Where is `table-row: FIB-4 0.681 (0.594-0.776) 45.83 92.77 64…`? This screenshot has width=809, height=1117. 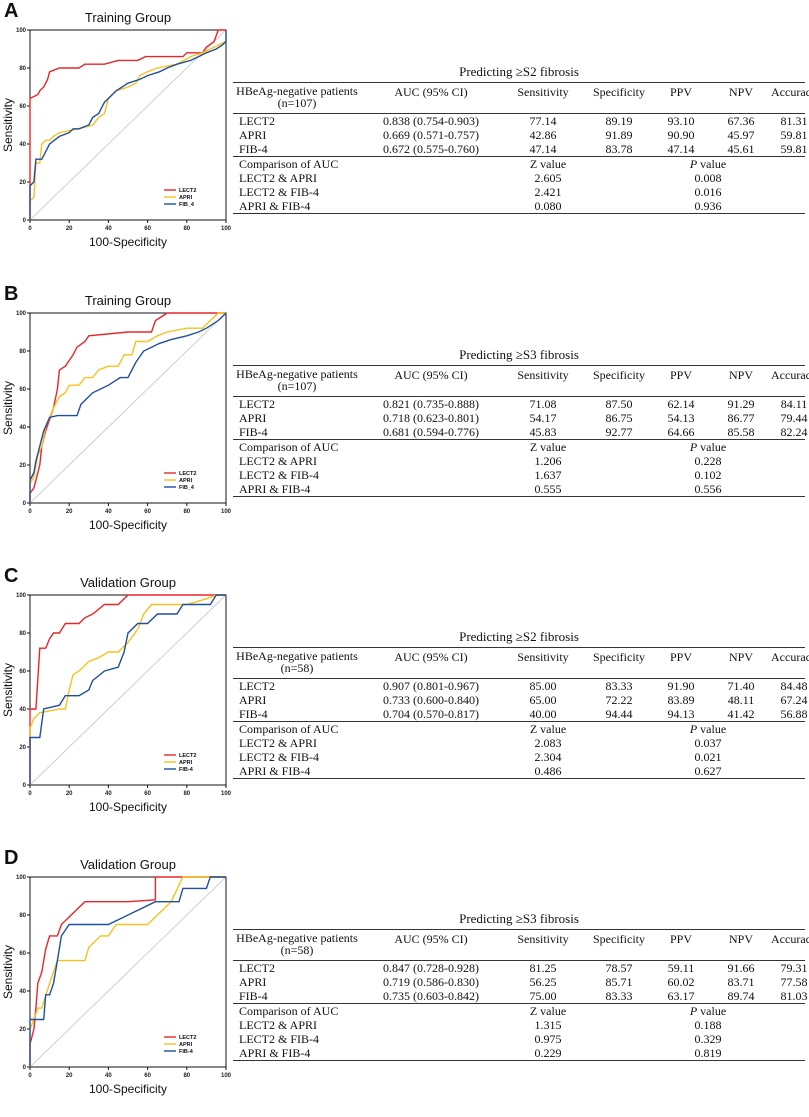 table-row: FIB-4 0.681 (0.594-0.776) 45.83 92.77 64… is located at coordinates (520, 432).